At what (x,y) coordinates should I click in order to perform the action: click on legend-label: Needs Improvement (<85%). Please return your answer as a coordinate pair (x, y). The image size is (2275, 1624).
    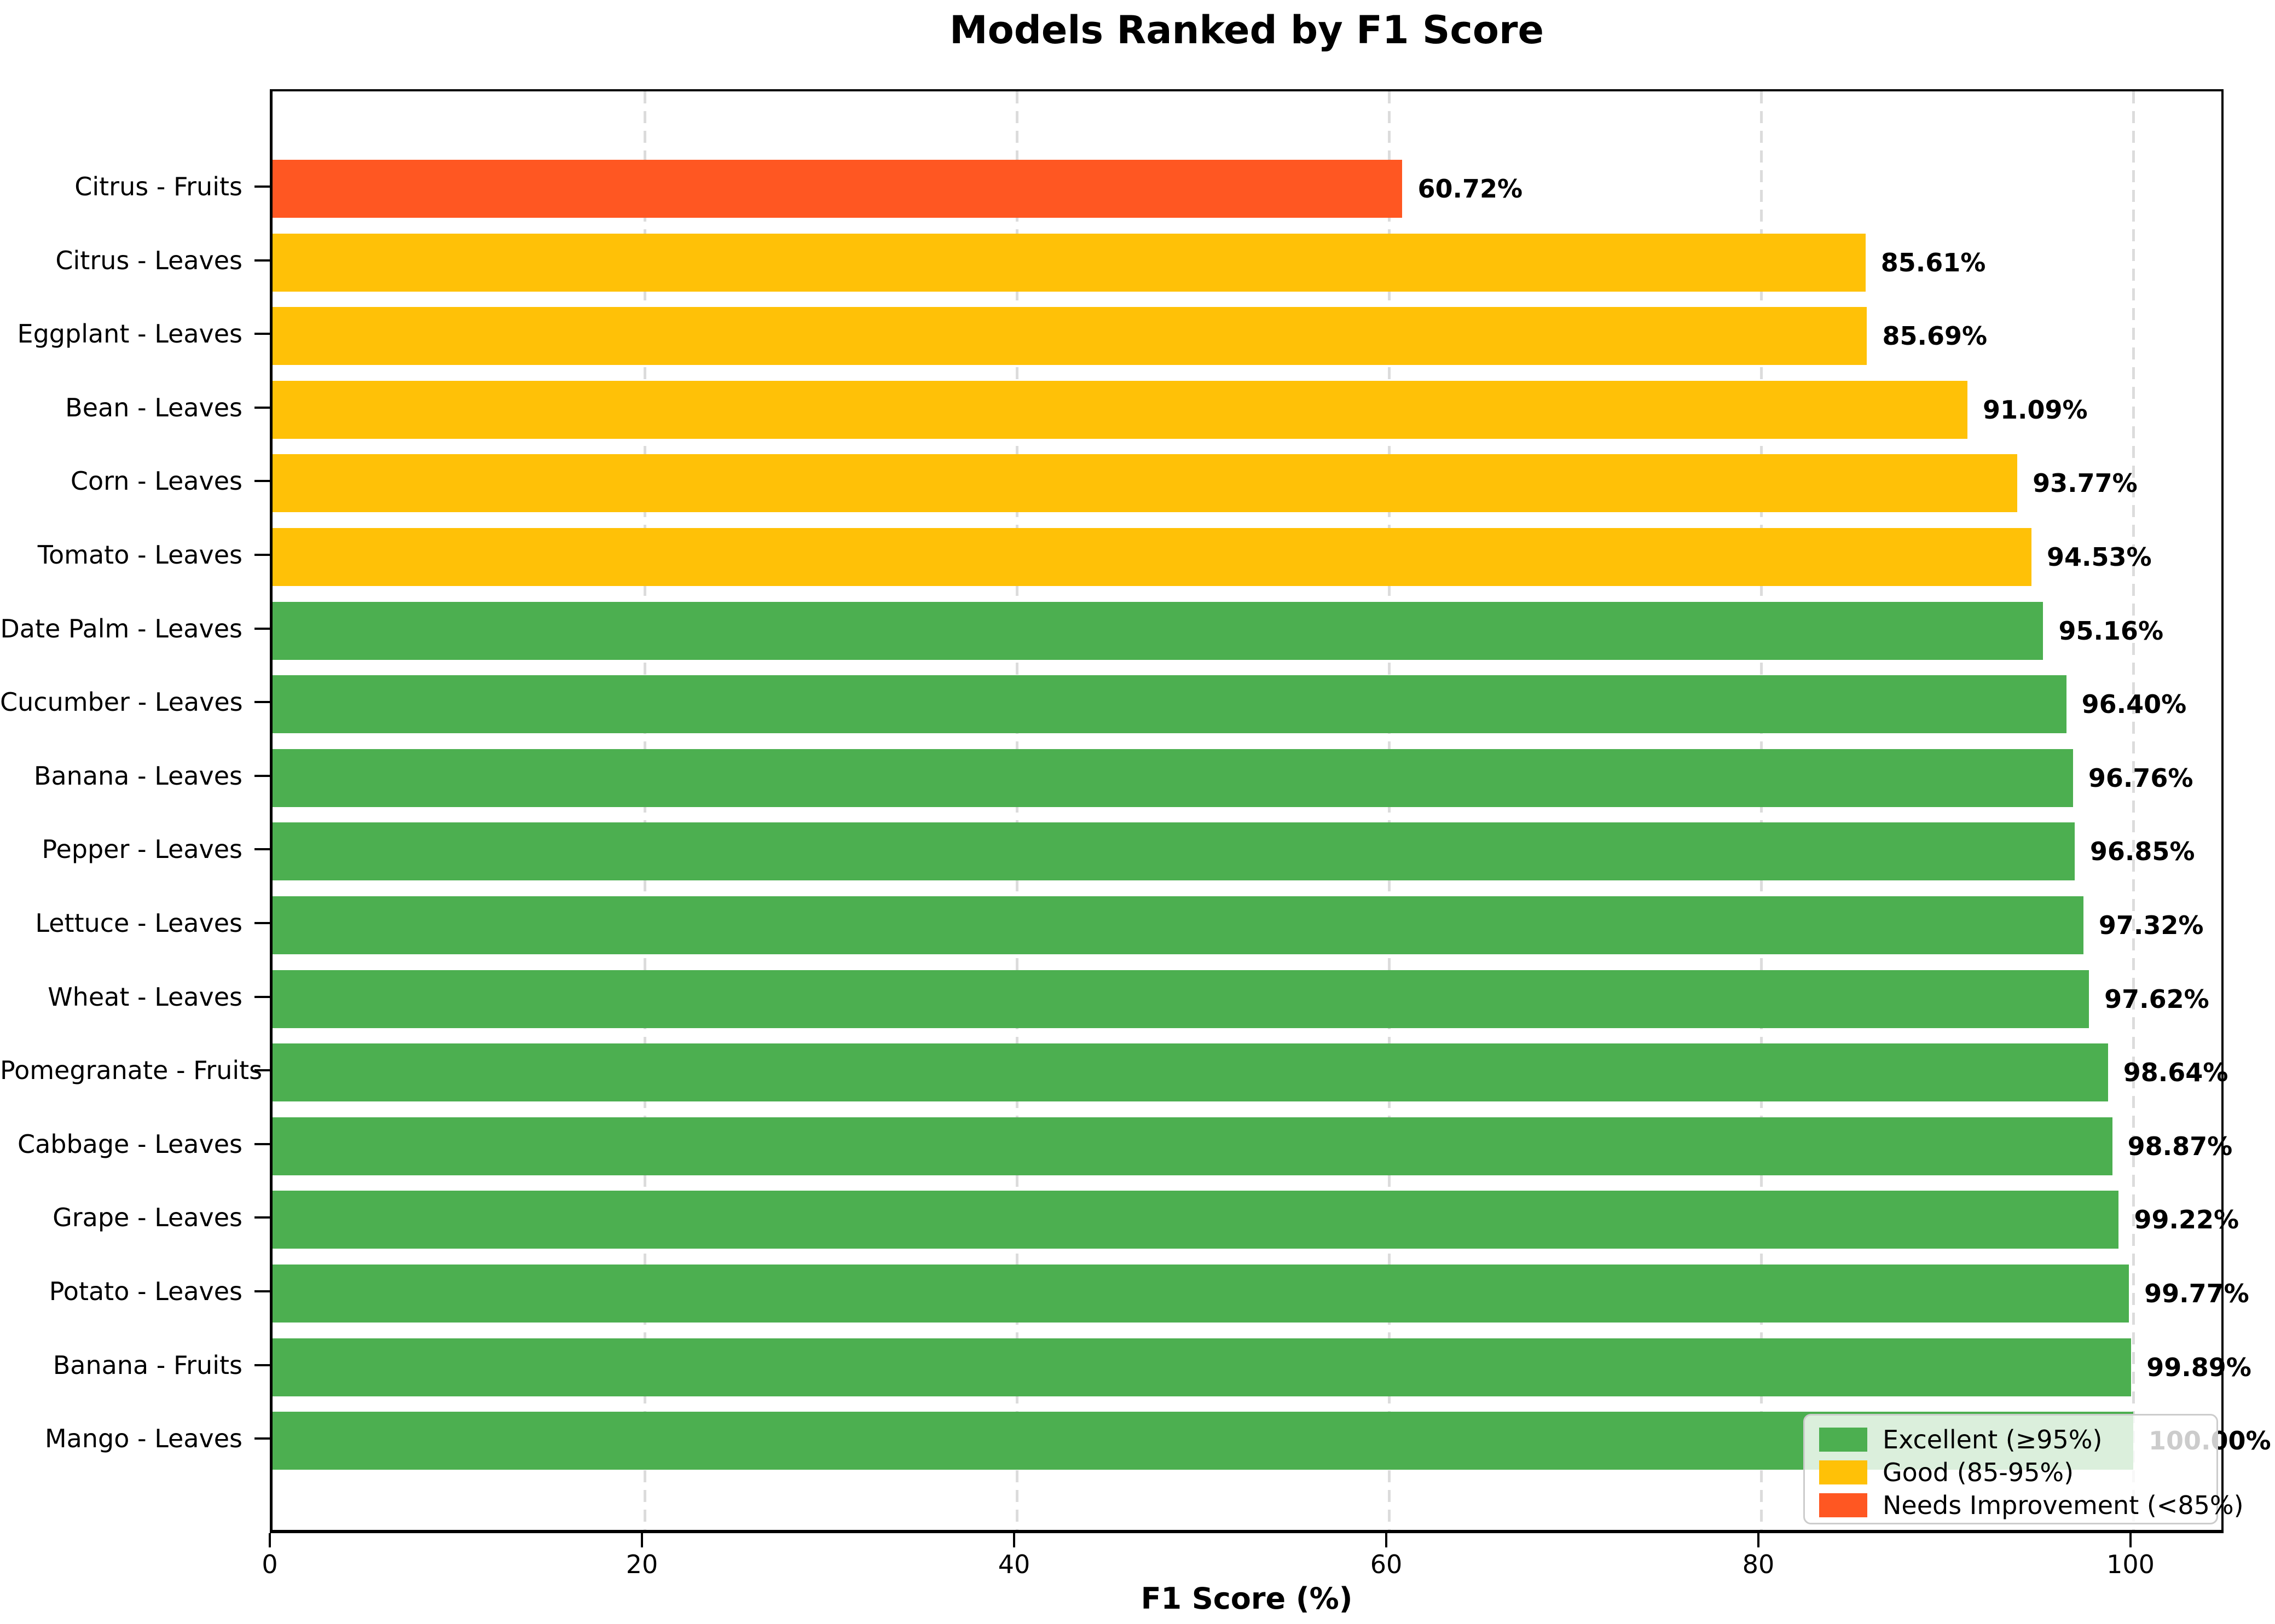
    Looking at the image, I should click on (2063, 1505).